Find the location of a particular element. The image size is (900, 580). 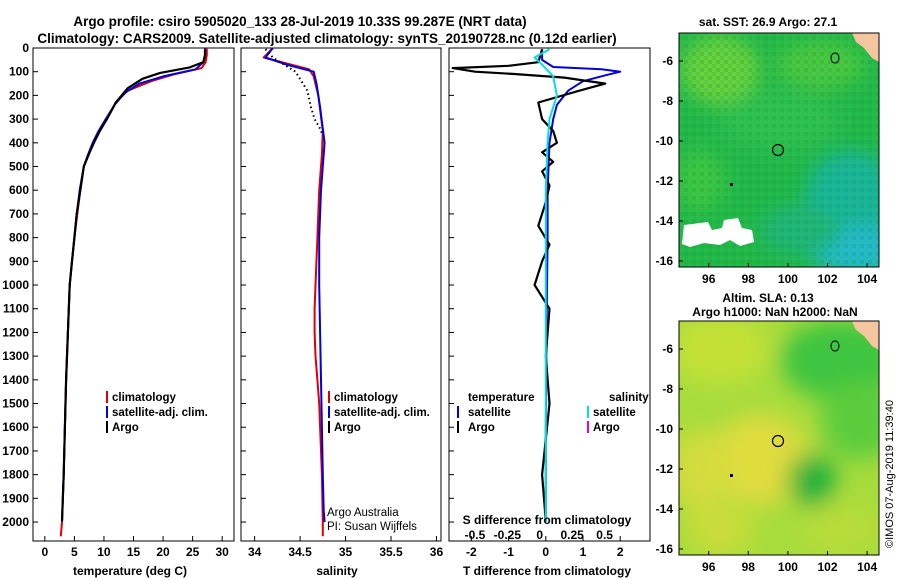

depth-tick-label: 700 is located at coordinates (19, 214).